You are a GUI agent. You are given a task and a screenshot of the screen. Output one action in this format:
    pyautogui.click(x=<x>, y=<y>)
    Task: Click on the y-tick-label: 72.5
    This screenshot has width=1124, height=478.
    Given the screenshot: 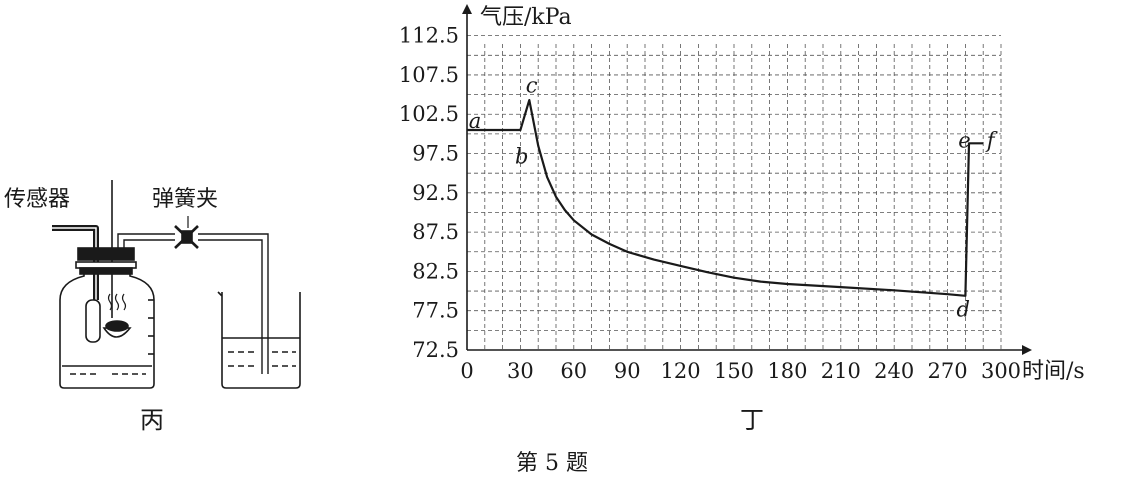 What is the action you would take?
    pyautogui.click(x=435, y=350)
    